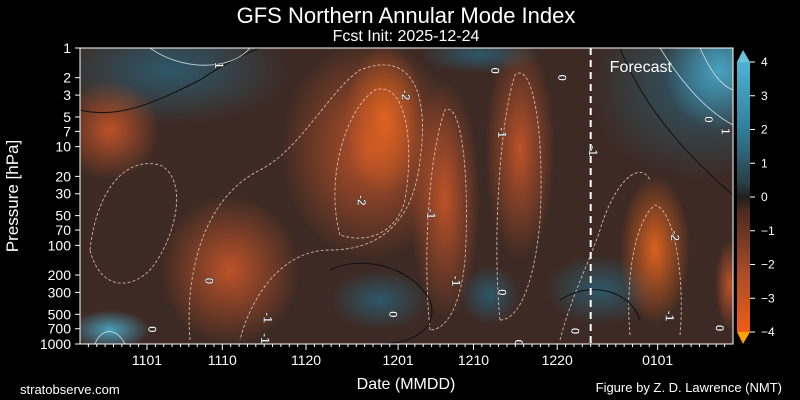 Image resolution: width=800 pixels, height=400 pixels. Describe the element at coordinates (699, 89) in the screenshot. I see `strong-cool-region-upper-right` at that location.